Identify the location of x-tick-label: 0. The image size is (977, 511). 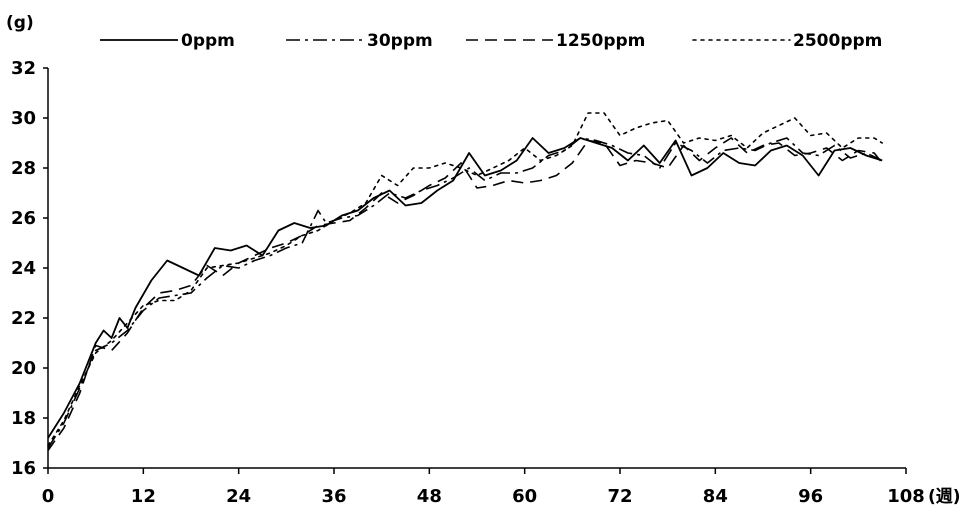
(48, 496).